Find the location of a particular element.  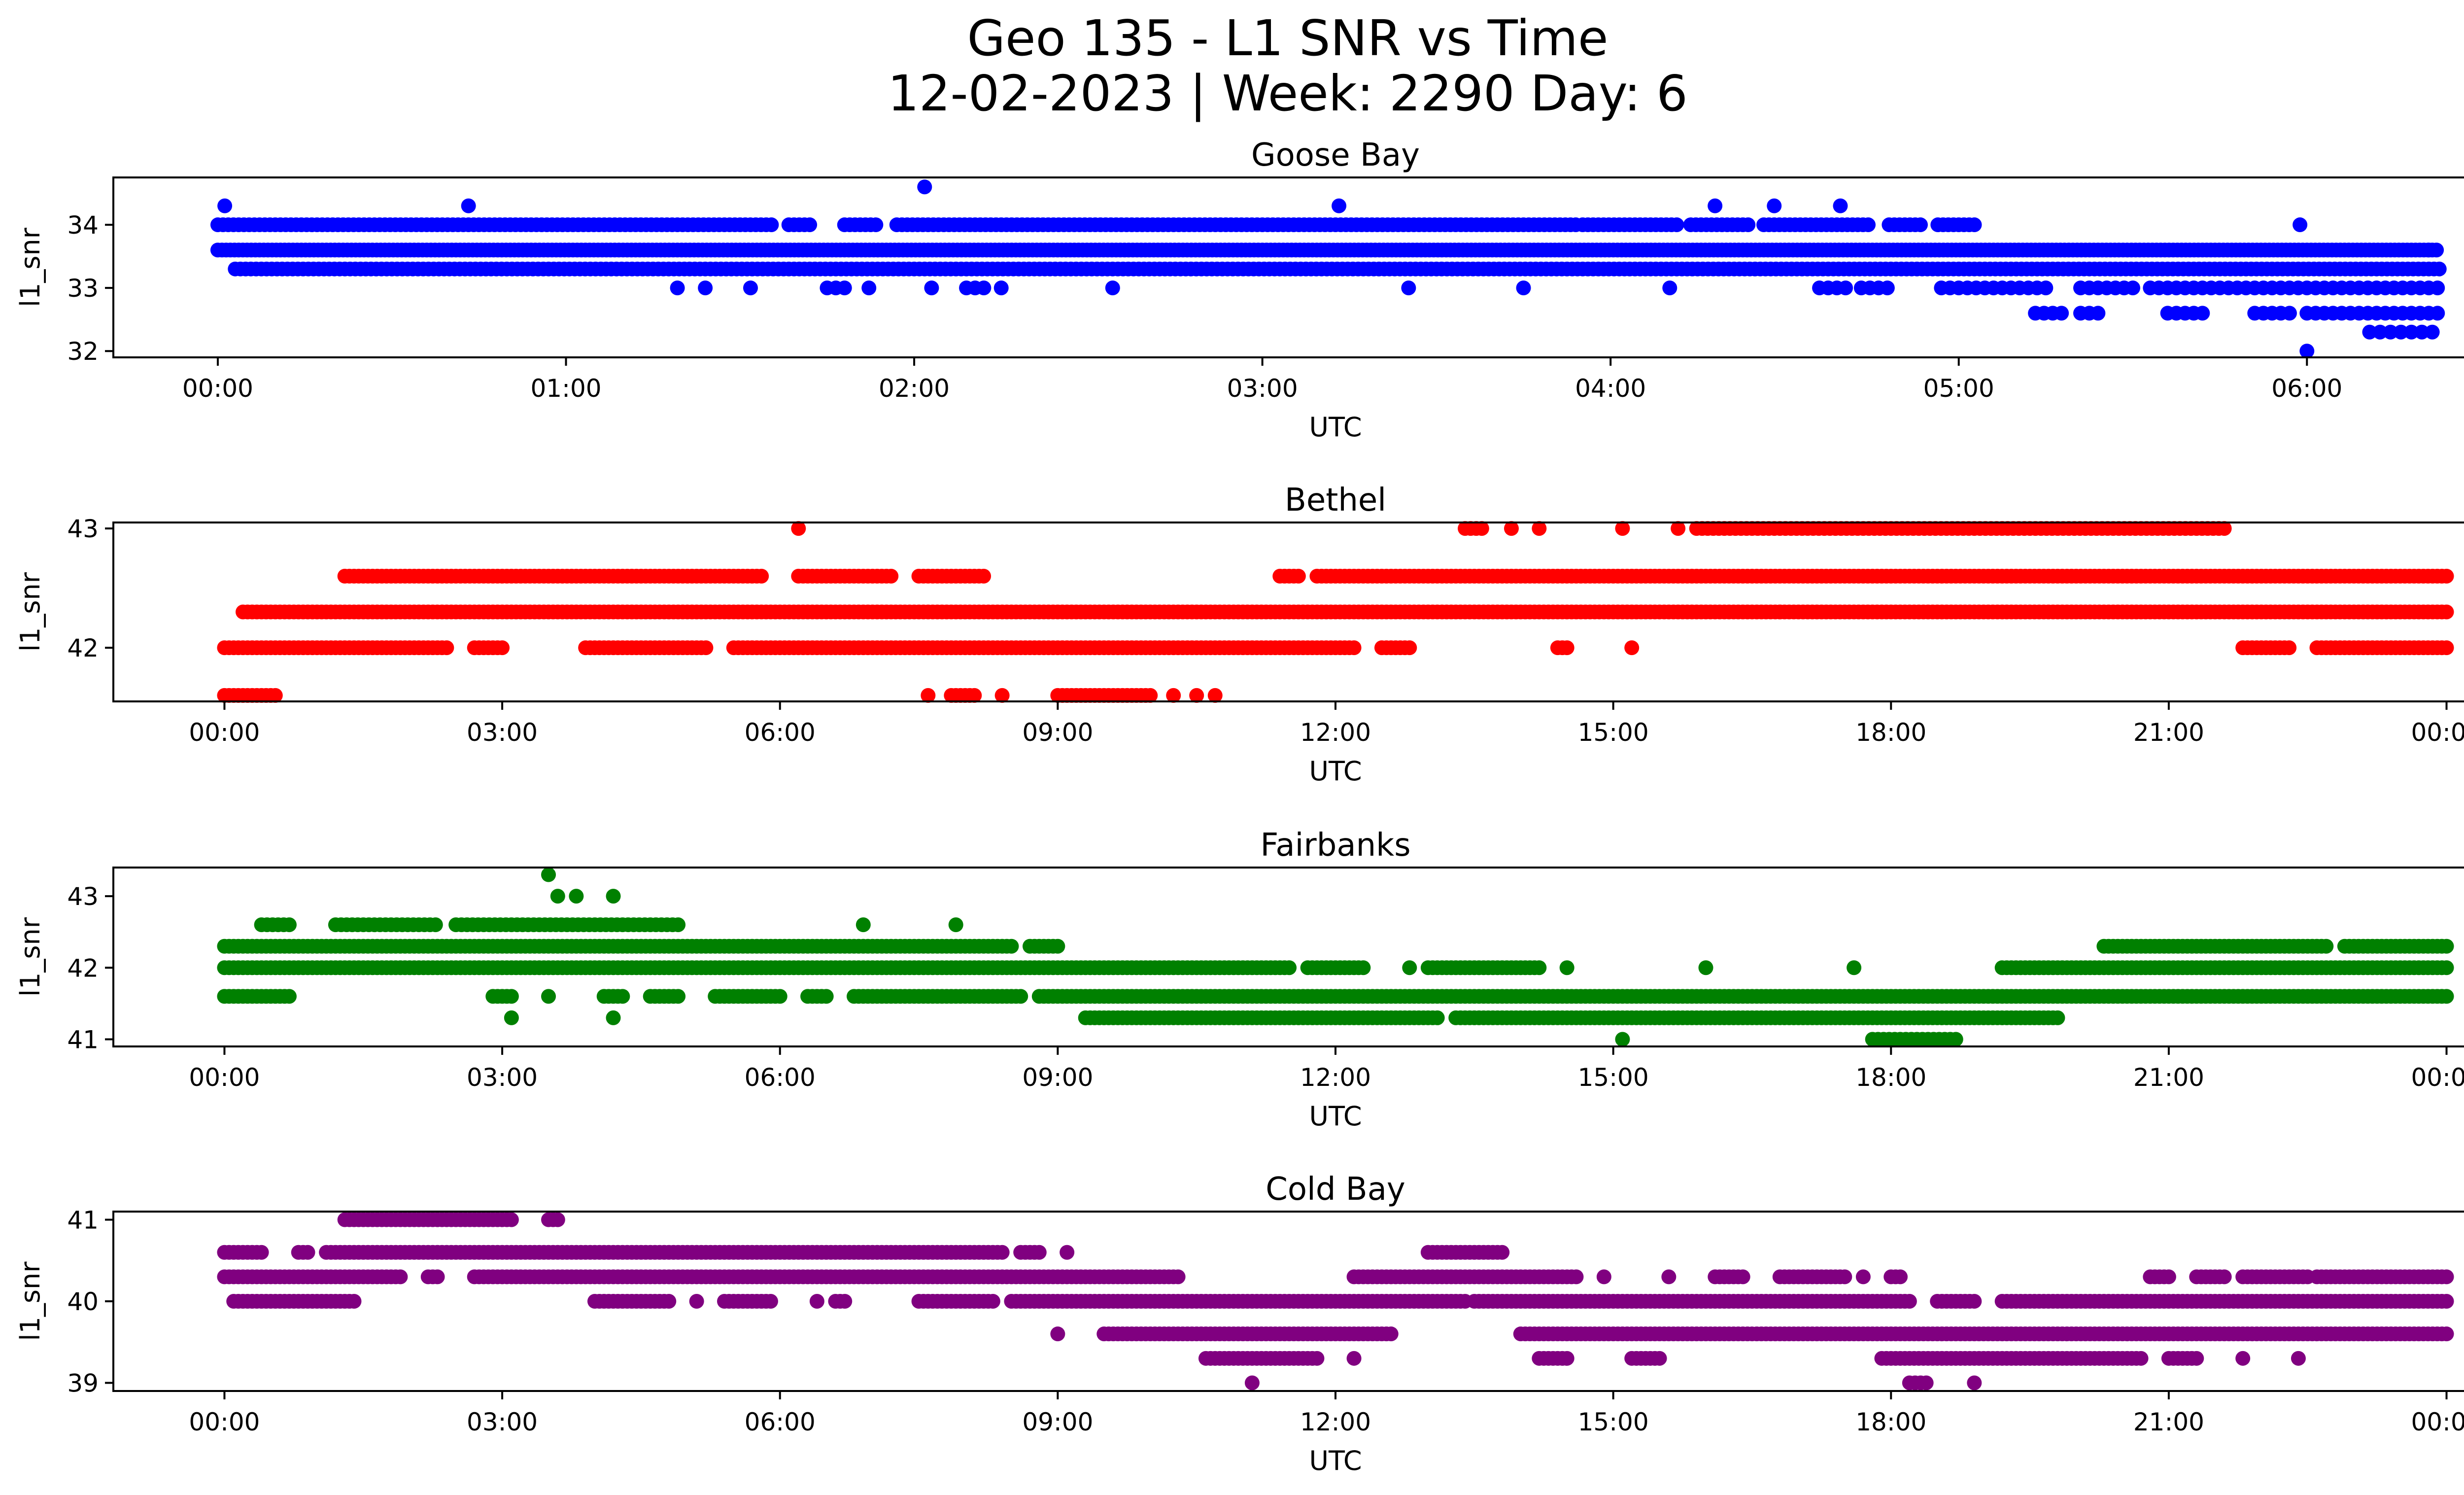

x-tick-label: 12:00 is located at coordinates (1335, 1077).